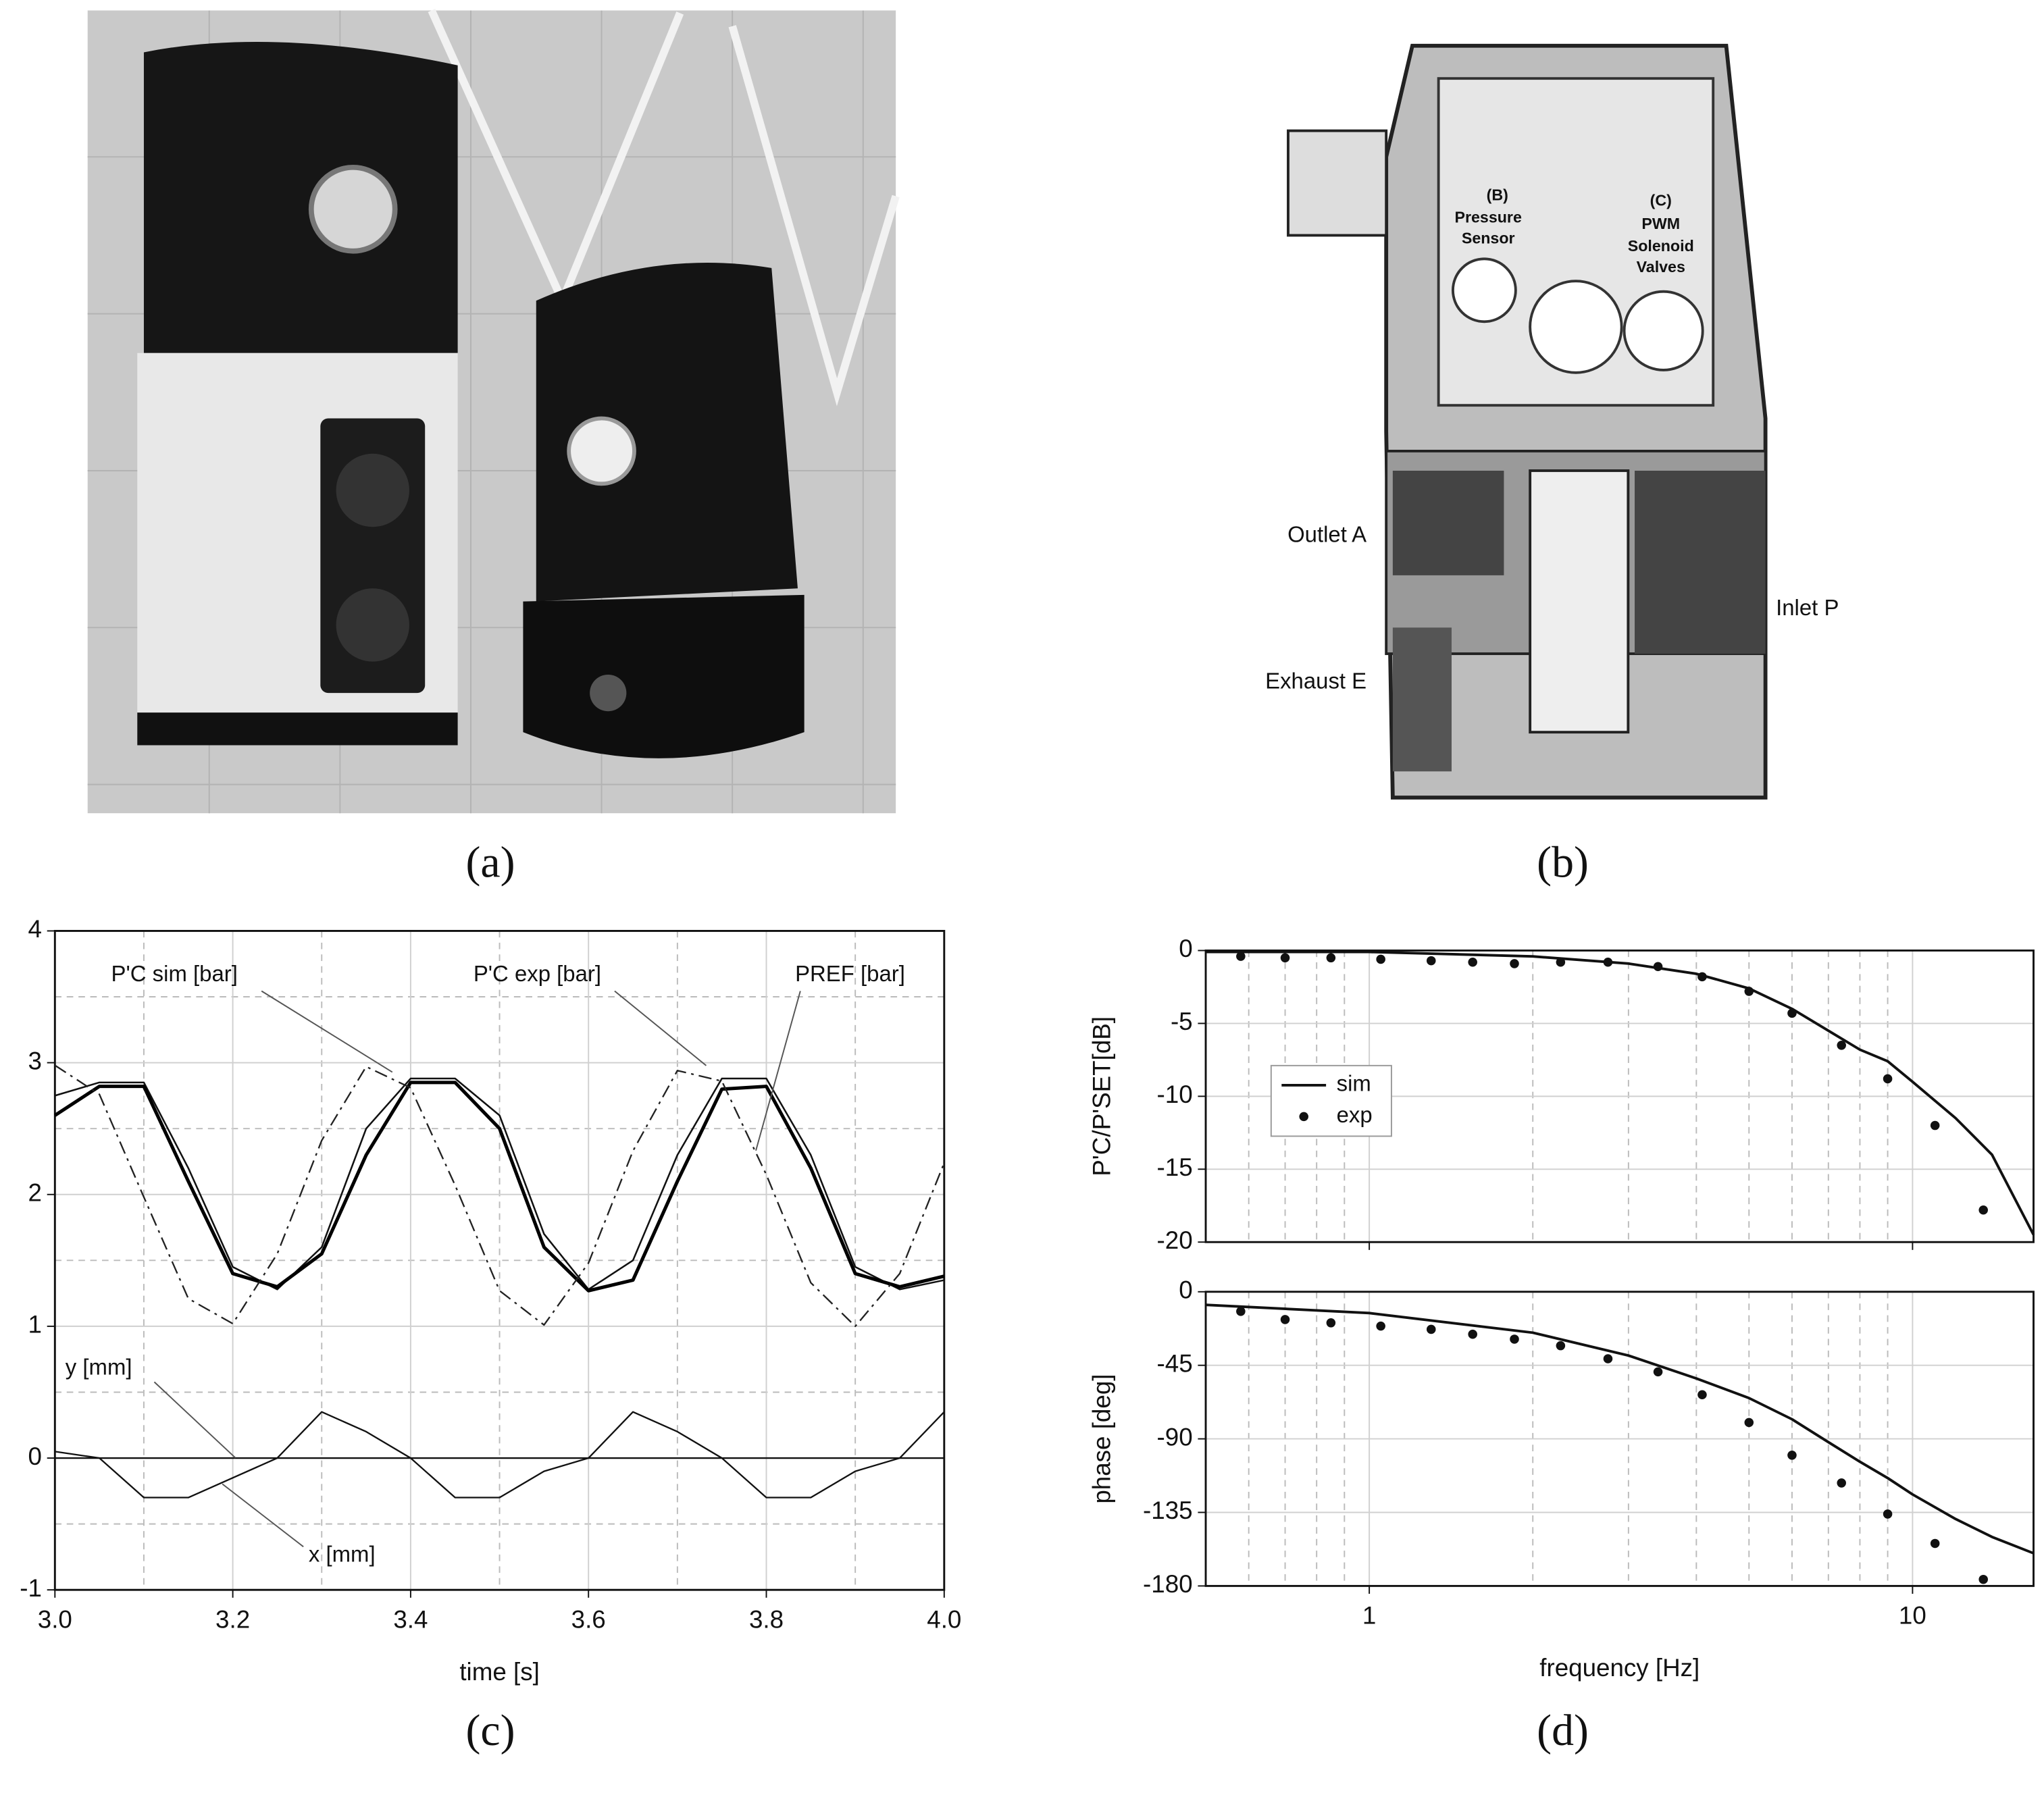 The width and height of the screenshot is (2044, 1793). What do you see at coordinates (1488, 237) in the screenshot?
I see `diagram-label: Sensor` at bounding box center [1488, 237].